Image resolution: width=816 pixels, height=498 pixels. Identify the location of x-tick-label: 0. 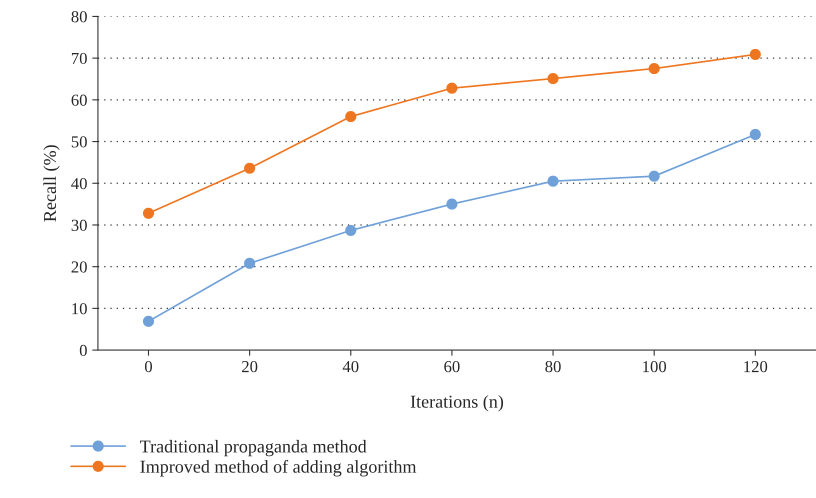
(148, 366).